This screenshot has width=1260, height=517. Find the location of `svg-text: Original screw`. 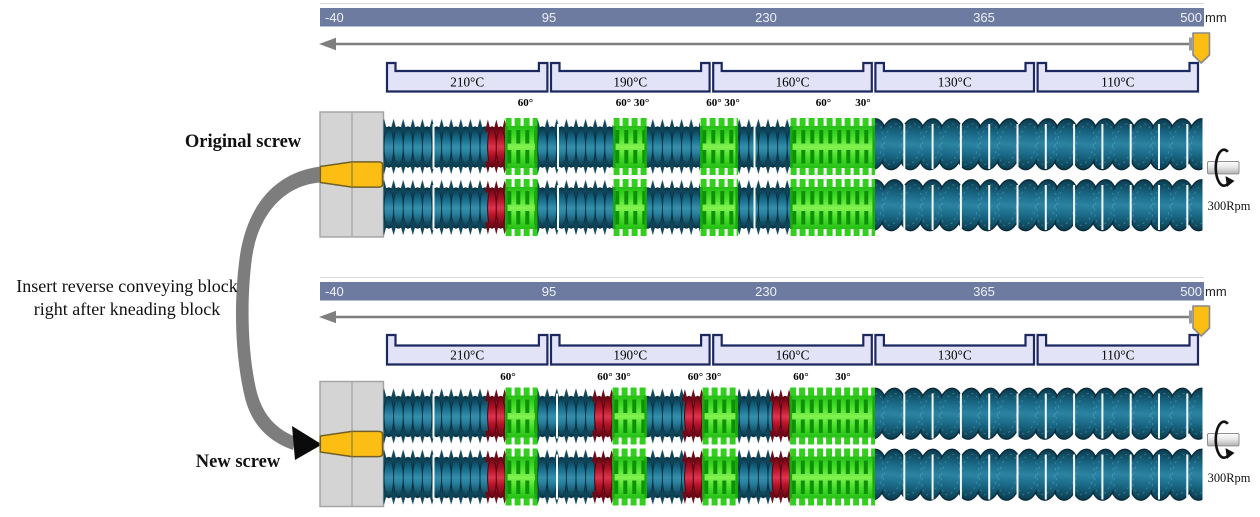

svg-text: Original screw is located at coordinates (243, 142).